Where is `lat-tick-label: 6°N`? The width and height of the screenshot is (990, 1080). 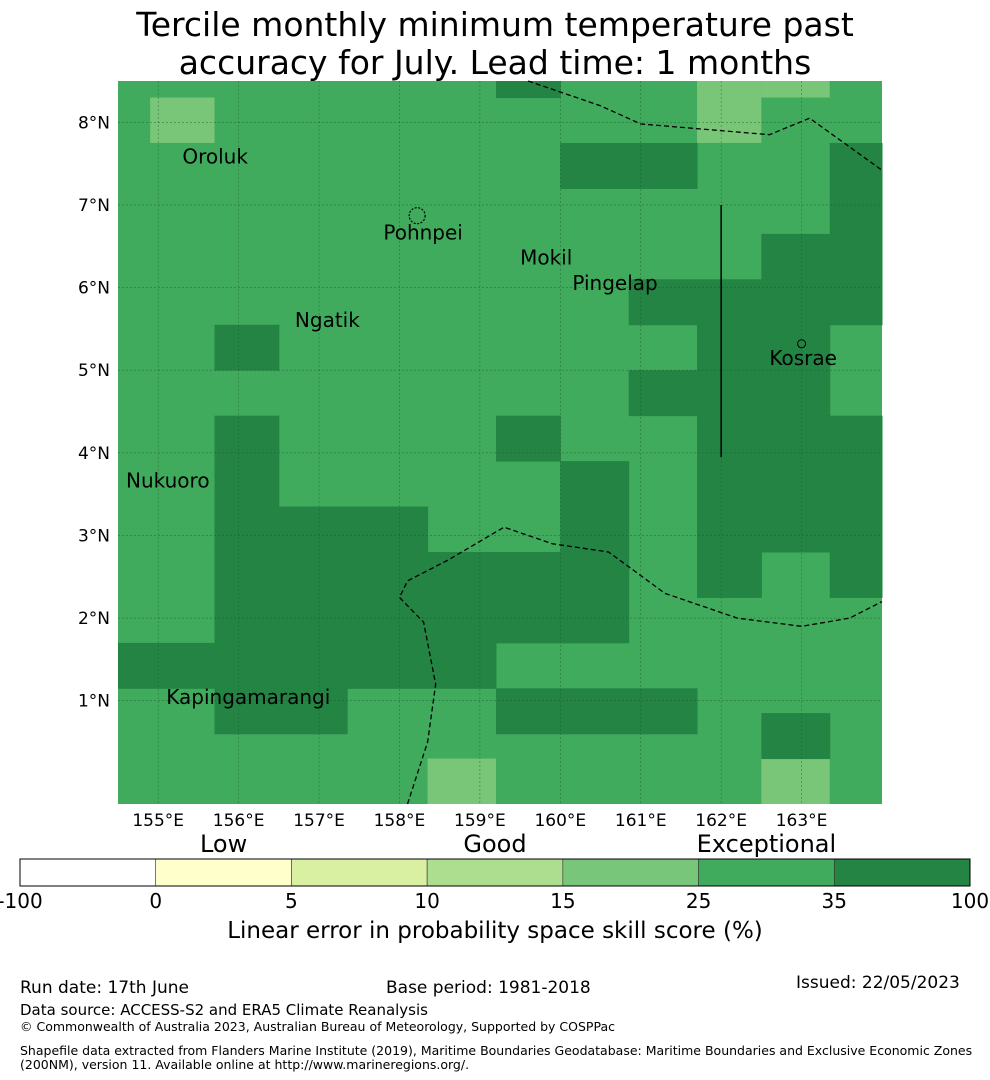 lat-tick-label: 6°N is located at coordinates (94, 289).